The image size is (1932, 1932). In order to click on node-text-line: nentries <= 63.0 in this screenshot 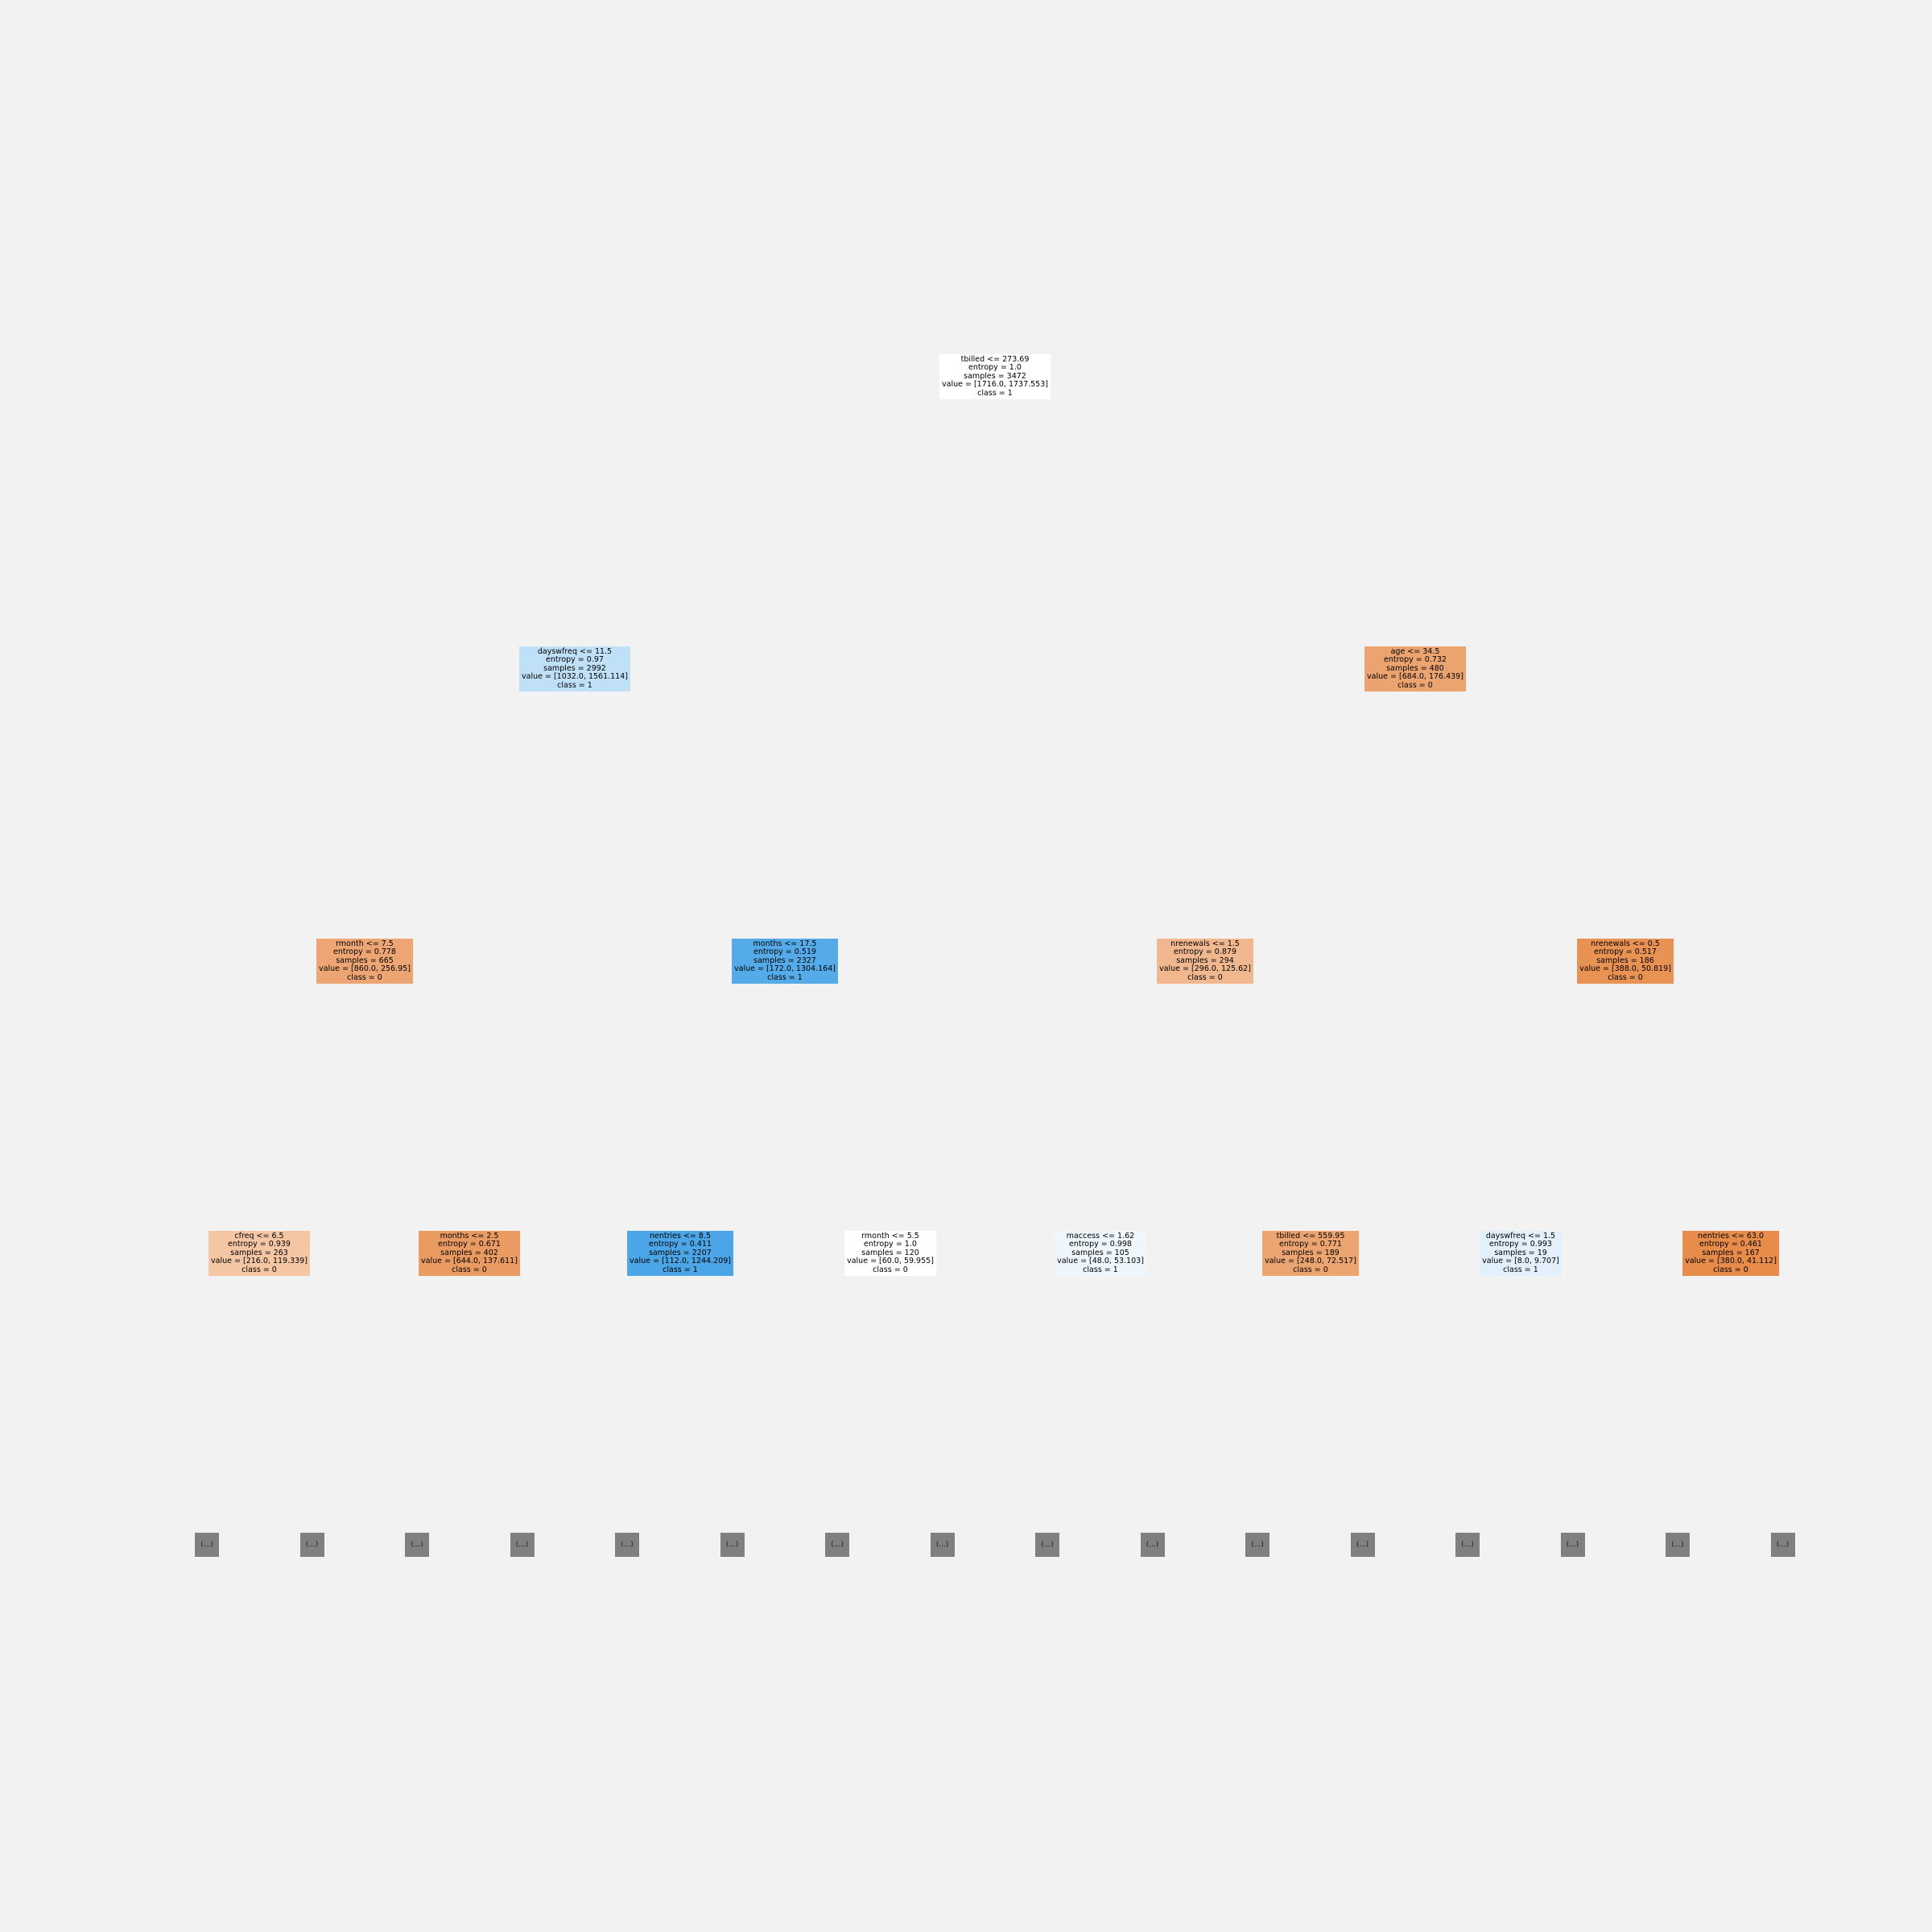, I will do `click(1731, 1236)`.